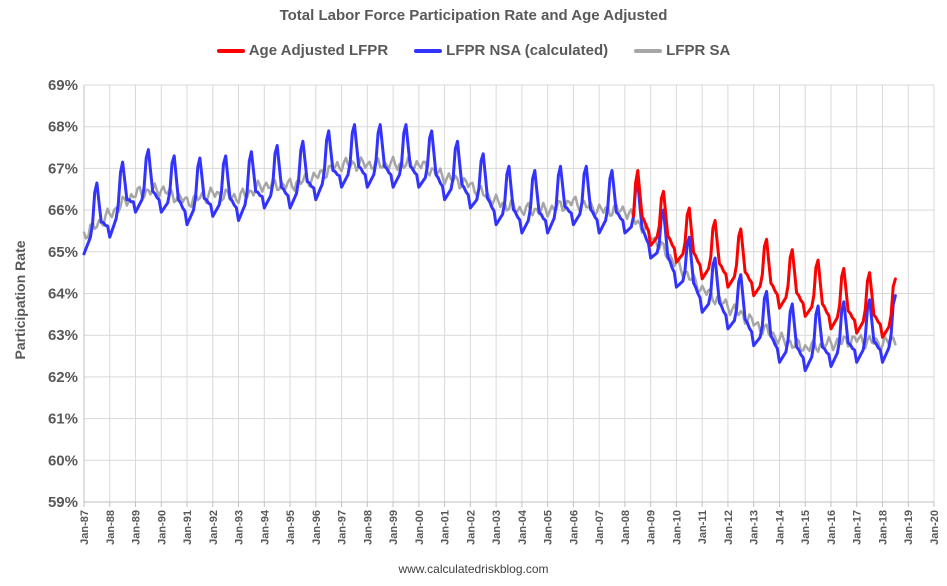 The width and height of the screenshot is (947, 586). What do you see at coordinates (652, 527) in the screenshot?
I see `x-tick-label: Jan-09` at bounding box center [652, 527].